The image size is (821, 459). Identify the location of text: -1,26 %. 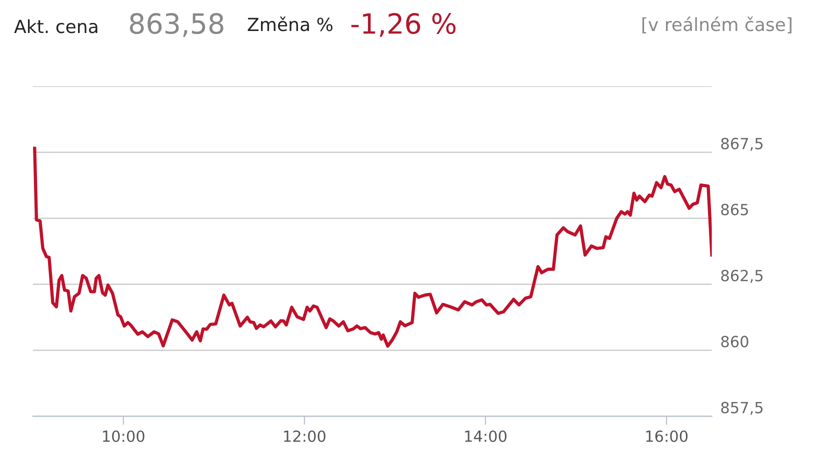
(403, 25).